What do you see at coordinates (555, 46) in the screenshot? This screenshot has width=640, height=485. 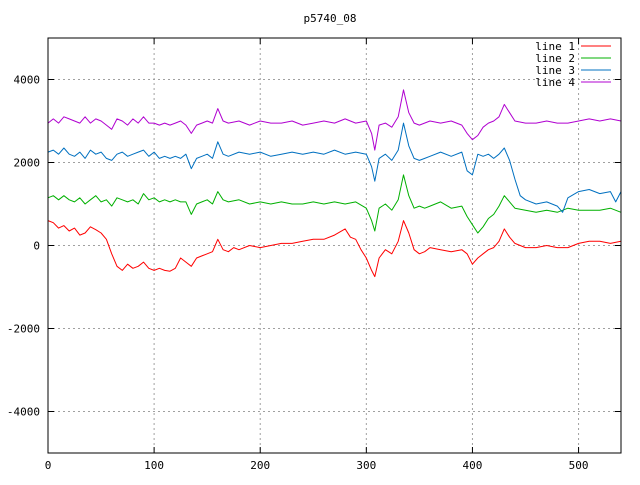 I see `legend-label: line 1` at bounding box center [555, 46].